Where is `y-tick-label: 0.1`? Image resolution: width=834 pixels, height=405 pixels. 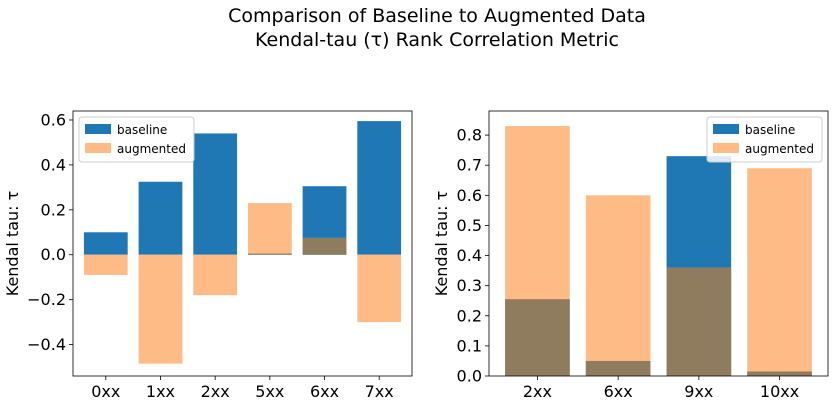
y-tick-label: 0.1 is located at coordinates (469, 345).